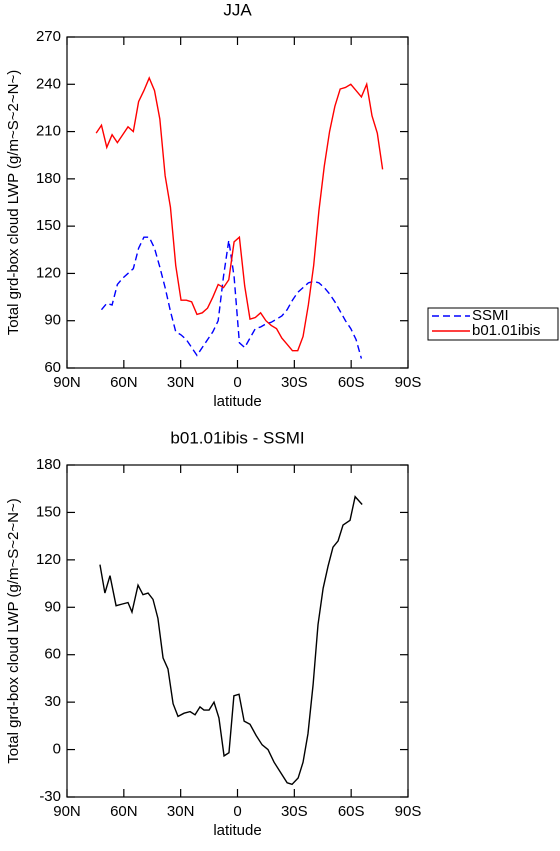 The width and height of the screenshot is (560, 851). I want to click on y-tick-label: 270, so click(48, 36).